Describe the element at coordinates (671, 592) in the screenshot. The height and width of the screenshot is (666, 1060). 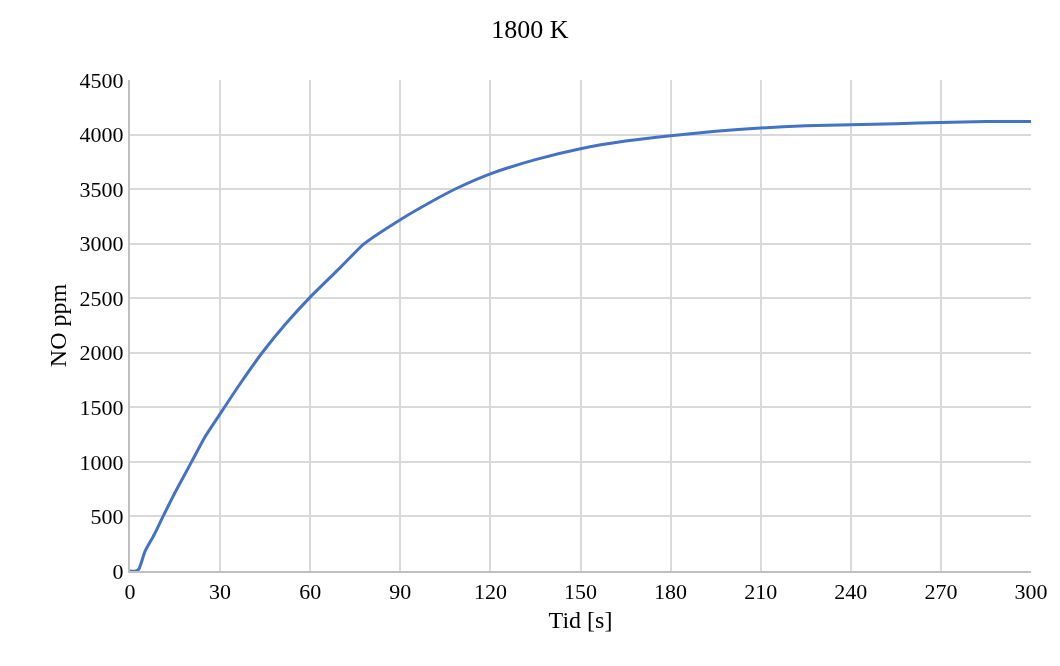
I see `x-tick-label: 180` at that location.